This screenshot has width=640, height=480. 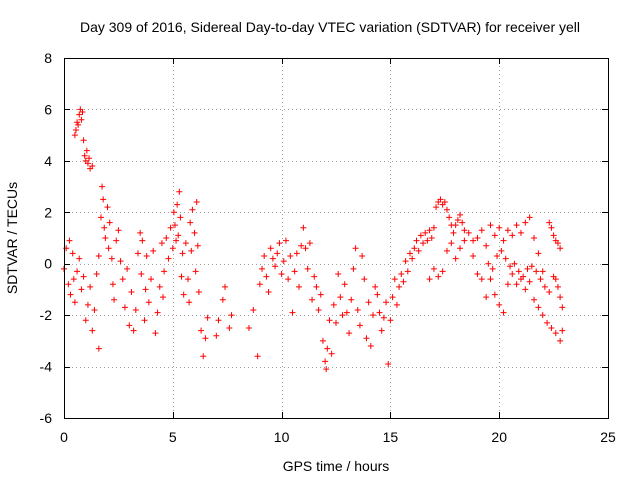 What do you see at coordinates (608, 437) in the screenshot?
I see `x-tick-label: 25` at bounding box center [608, 437].